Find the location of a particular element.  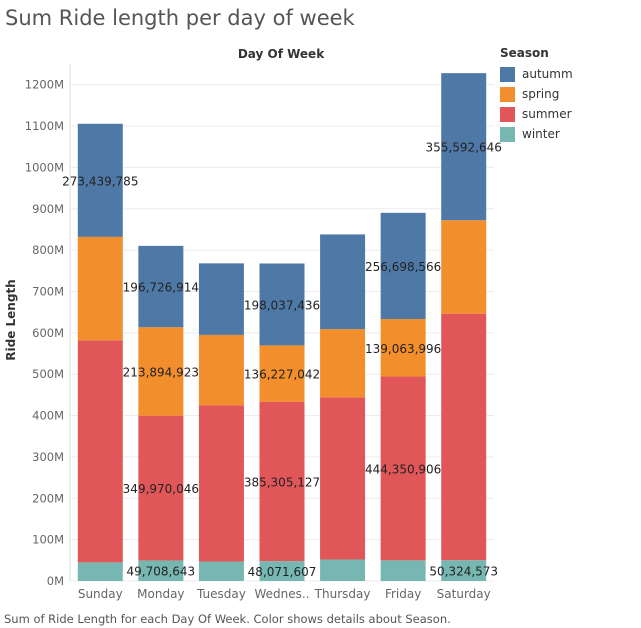

bar-spring-thursday is located at coordinates (343, 363).